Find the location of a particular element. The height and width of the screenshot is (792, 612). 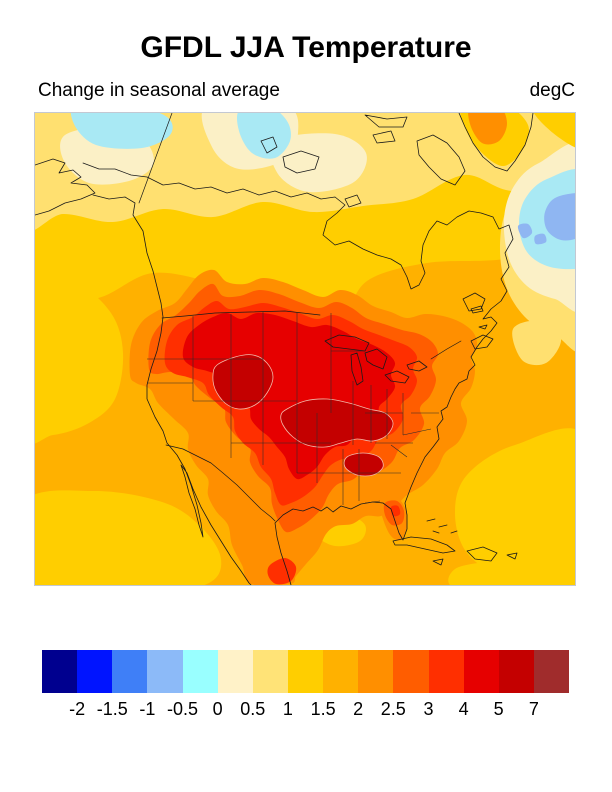

colorbar-tick-label: 1 is located at coordinates (287, 709).